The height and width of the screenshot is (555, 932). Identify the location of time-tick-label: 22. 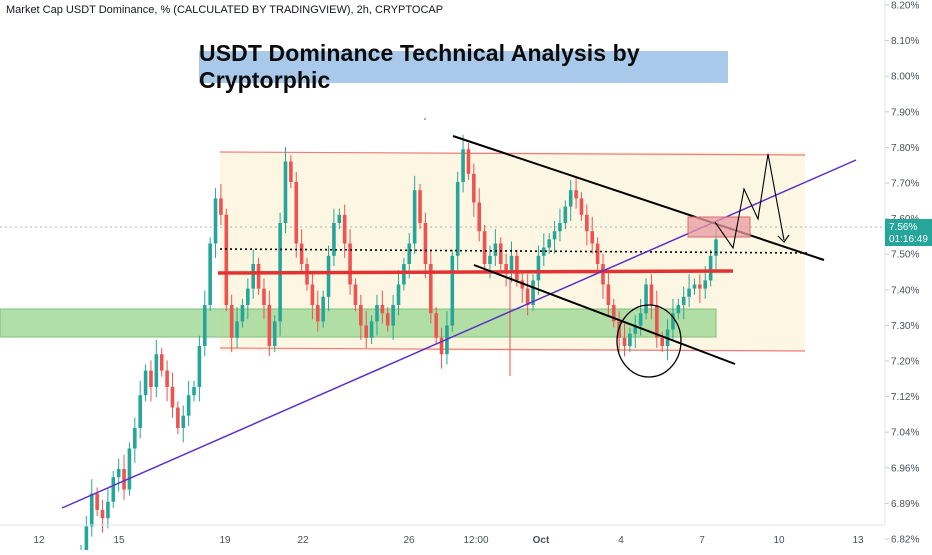
(303, 540).